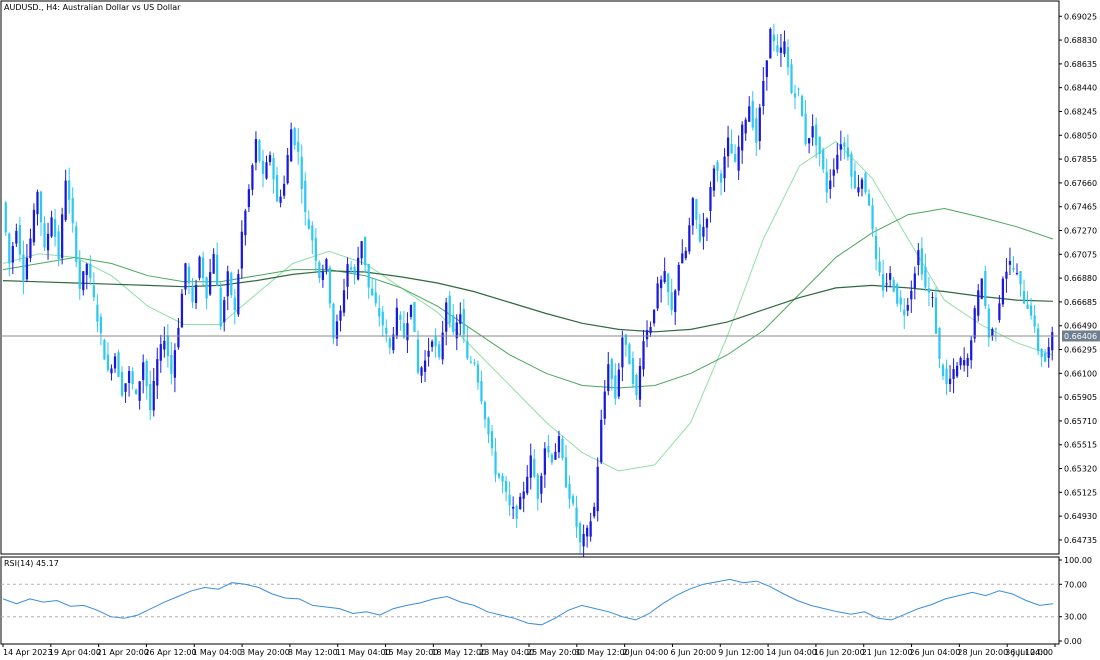  What do you see at coordinates (1080, 350) in the screenshot?
I see `price-tick-label: 0.66295` at bounding box center [1080, 350].